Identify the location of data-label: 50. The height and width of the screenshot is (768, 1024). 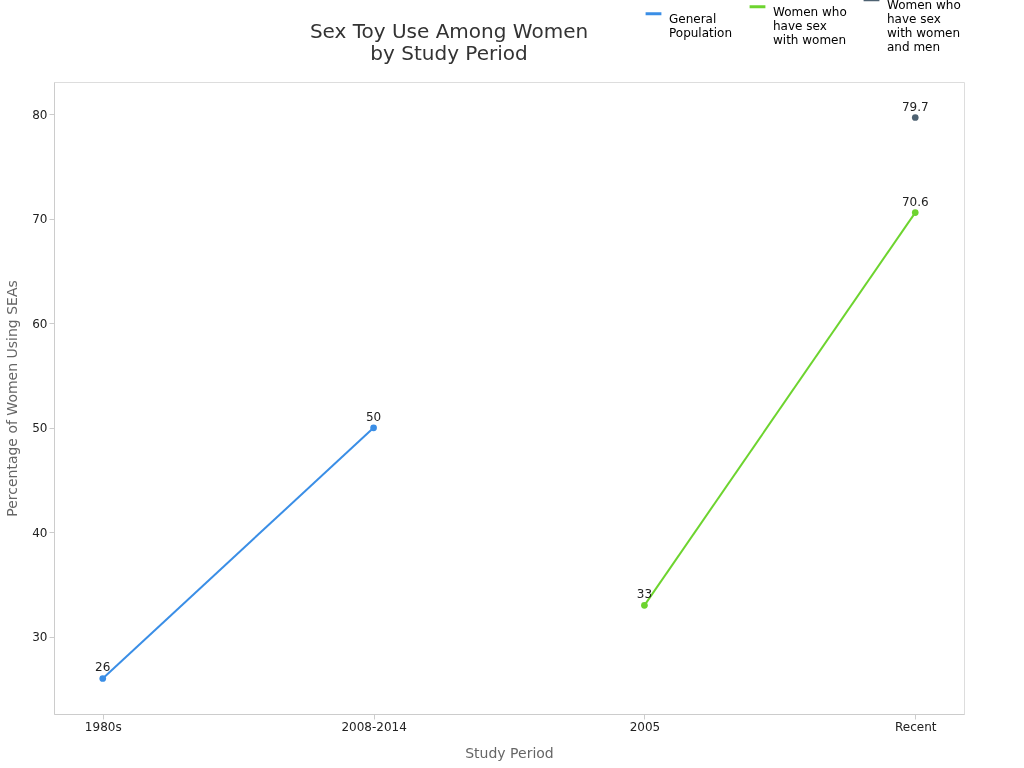
(373, 416).